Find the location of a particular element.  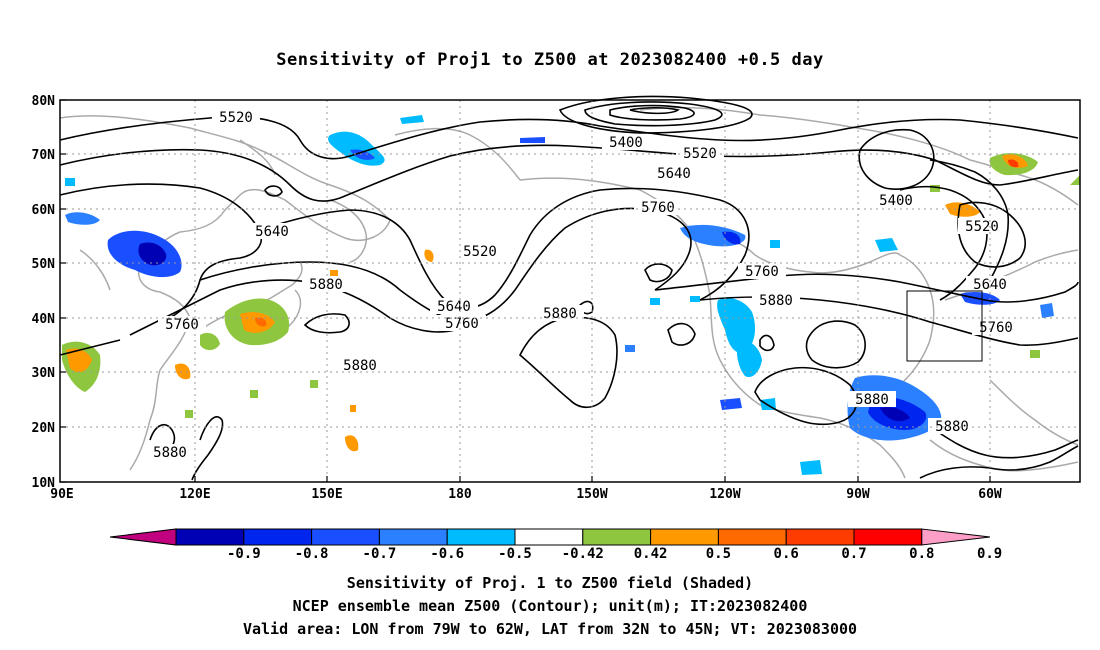

colorbar-label: 0.5 is located at coordinates (718, 554).